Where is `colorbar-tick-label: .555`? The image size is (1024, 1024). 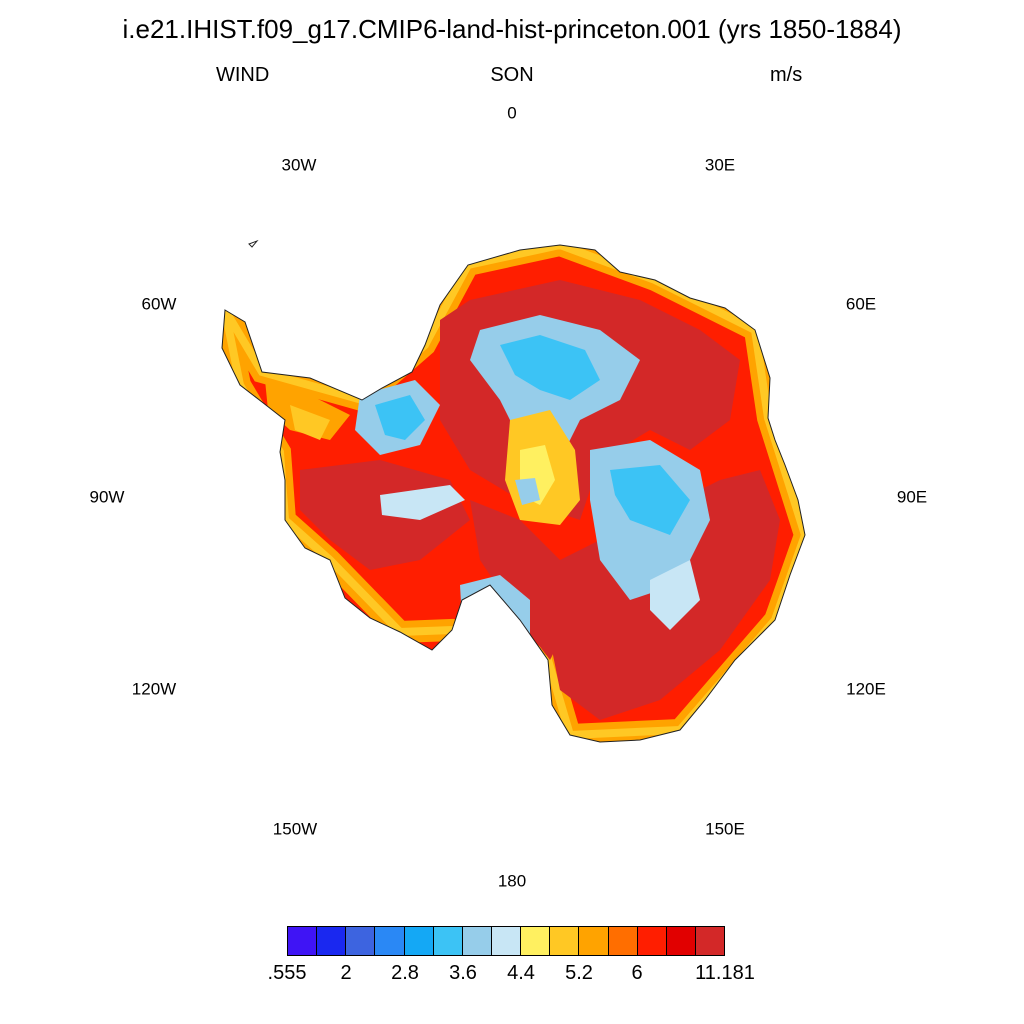 colorbar-tick-label: .555 is located at coordinates (287, 973).